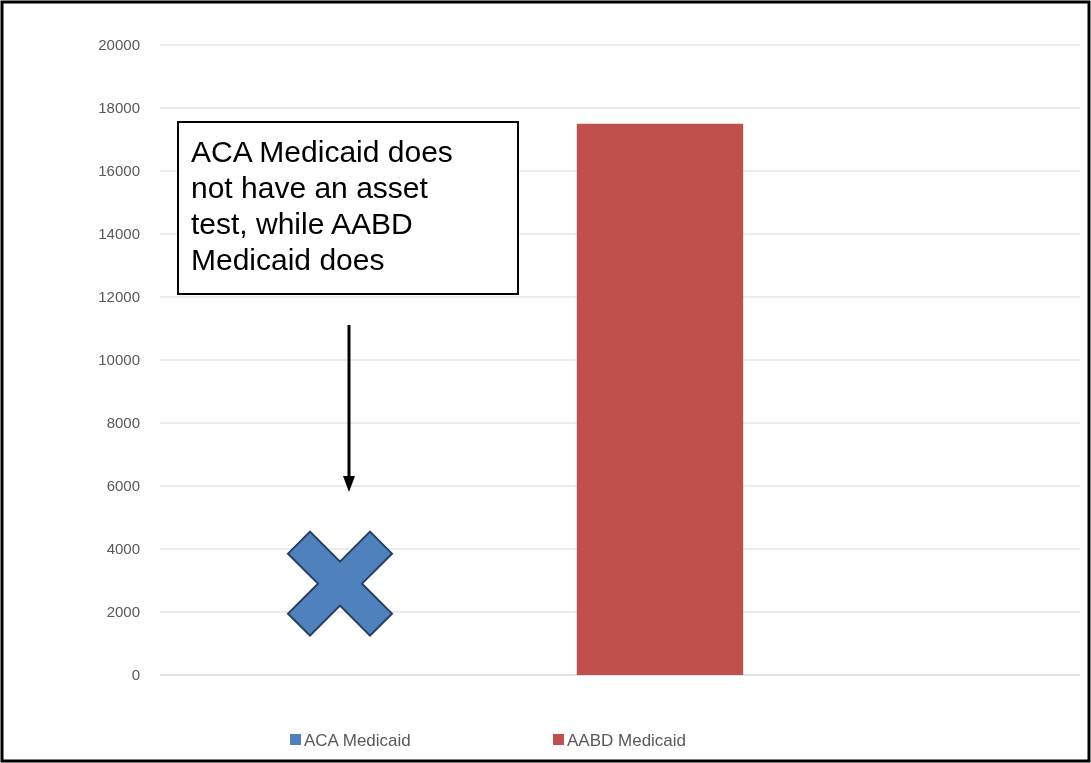  I want to click on legend-label: ACA Medicaid, so click(357, 740).